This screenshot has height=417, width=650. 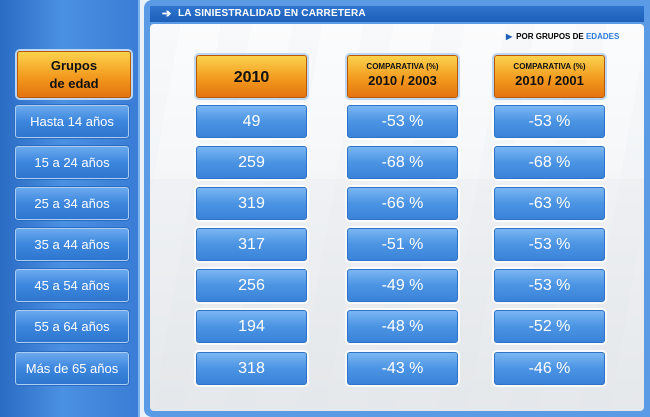 I want to click on page-title: LA SINIESTRALIDAD EN CARRETERA, so click(x=272, y=13).